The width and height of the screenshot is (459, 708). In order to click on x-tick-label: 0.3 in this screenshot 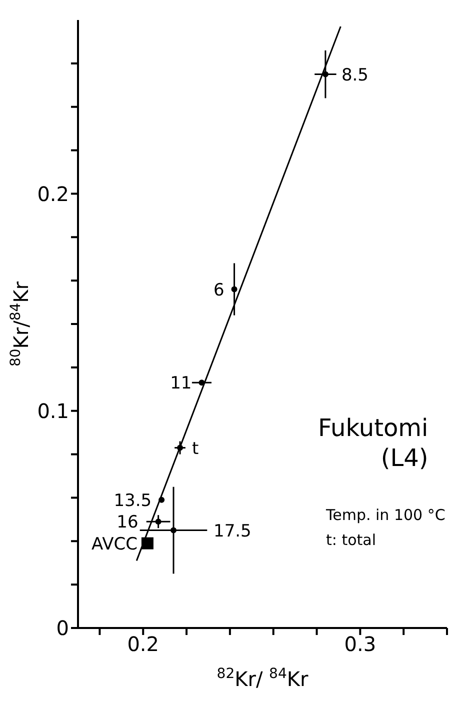, I will do `click(360, 644)`.